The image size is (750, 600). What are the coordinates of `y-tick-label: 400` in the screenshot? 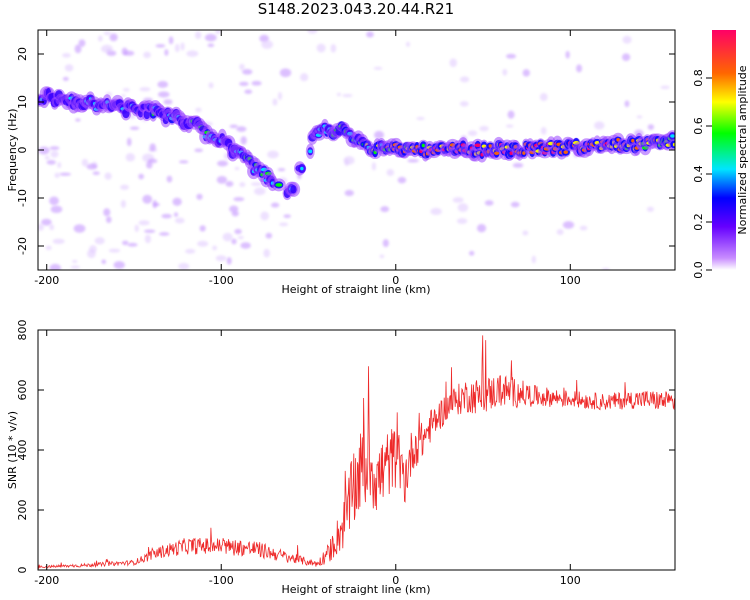 It's located at (22, 450).